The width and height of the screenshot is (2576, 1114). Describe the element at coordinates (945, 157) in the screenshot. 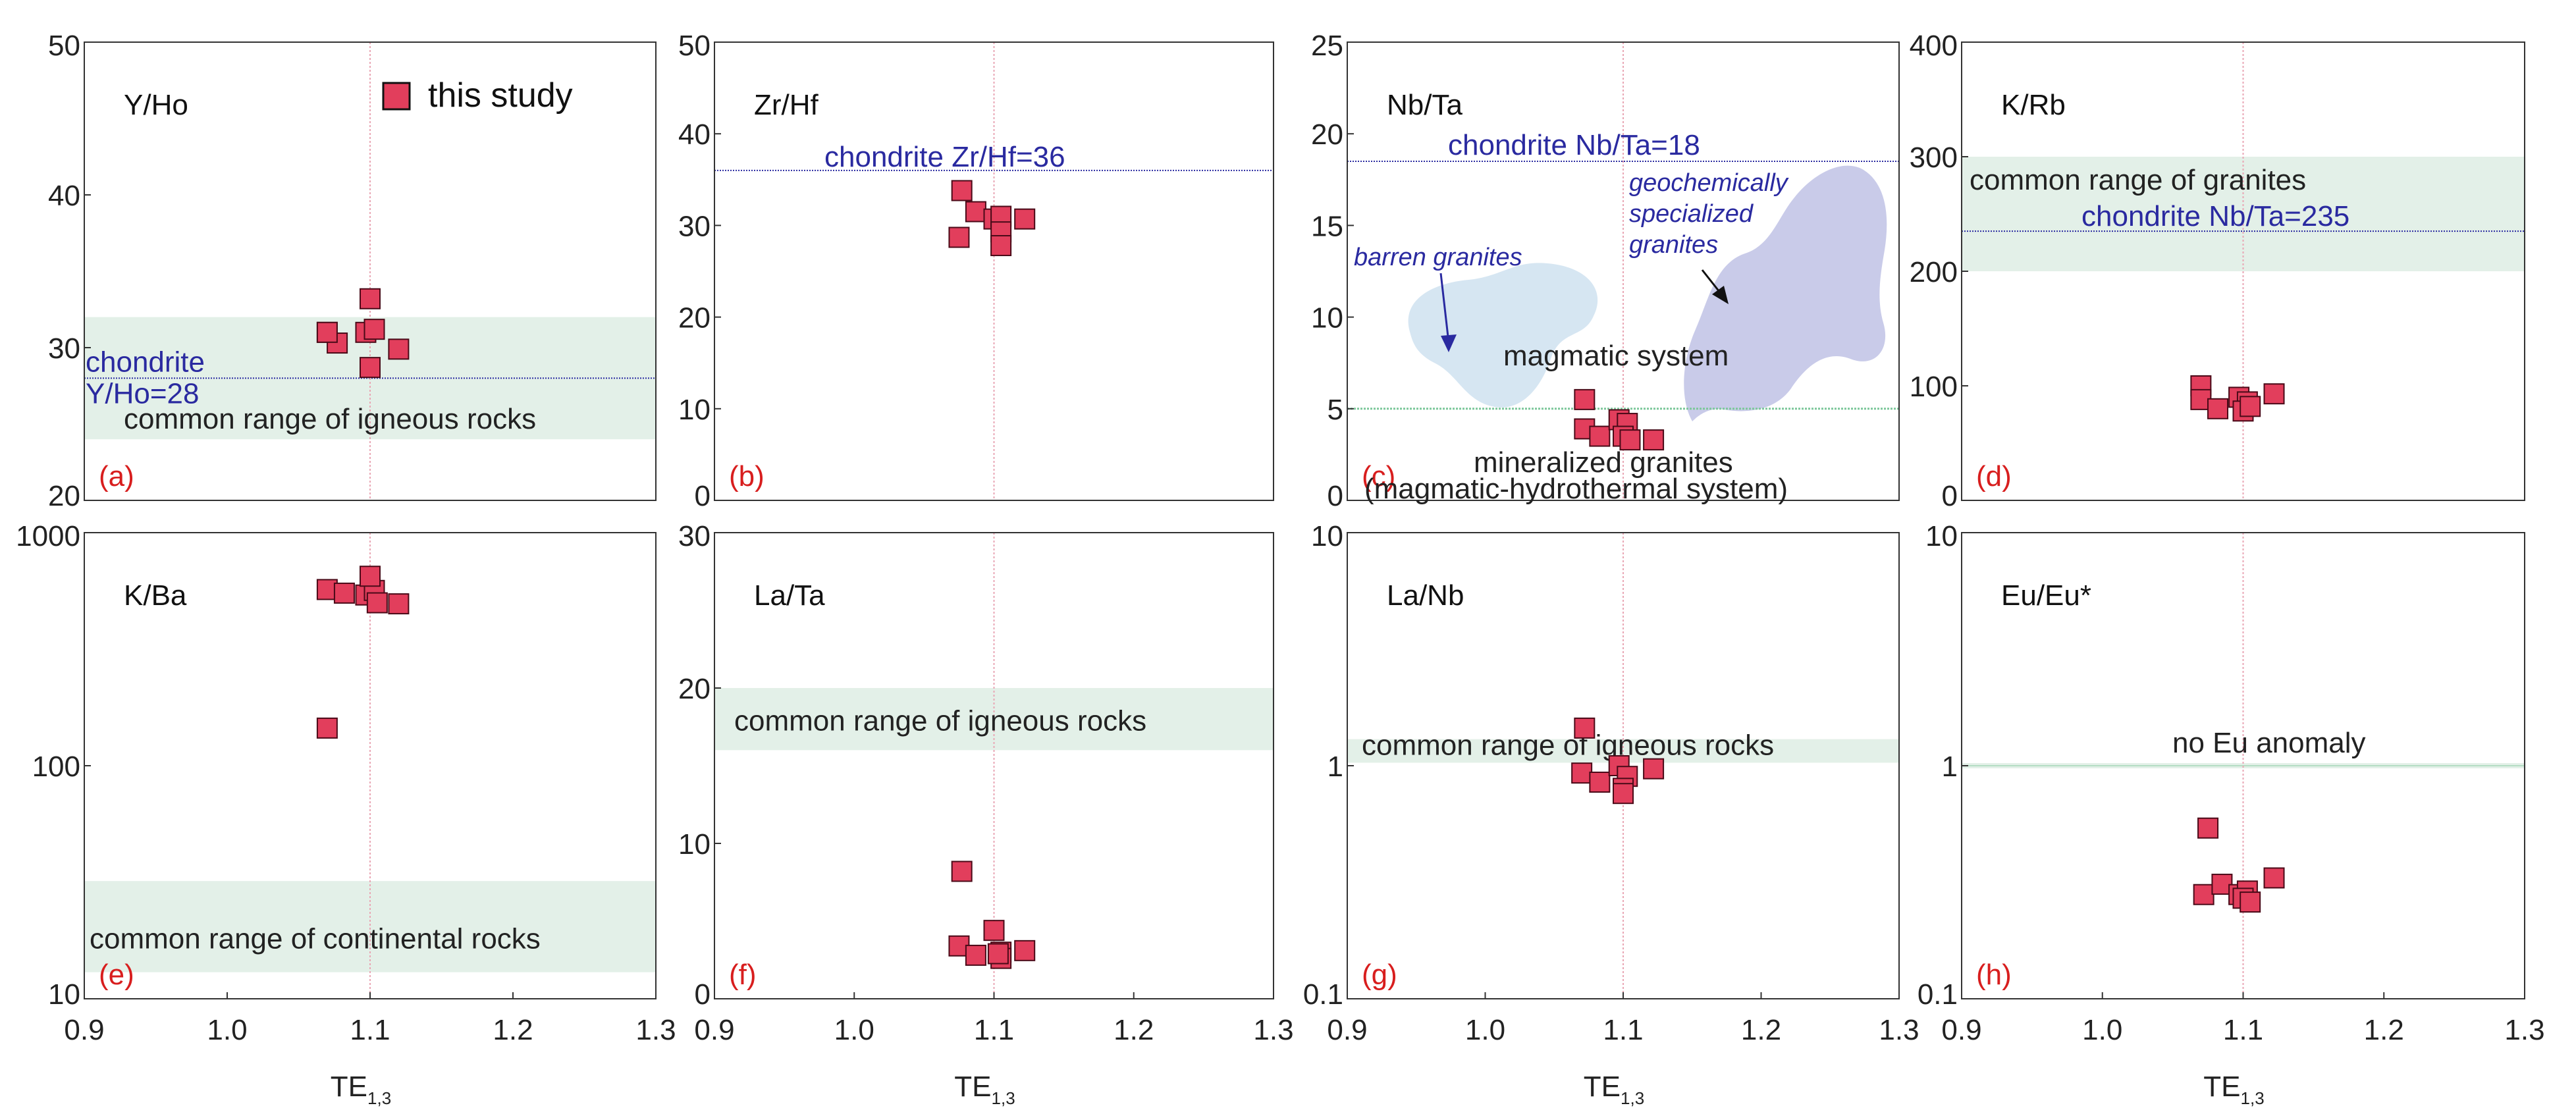

I see `chondrite-label: chondrite Zr/Hf=36` at that location.